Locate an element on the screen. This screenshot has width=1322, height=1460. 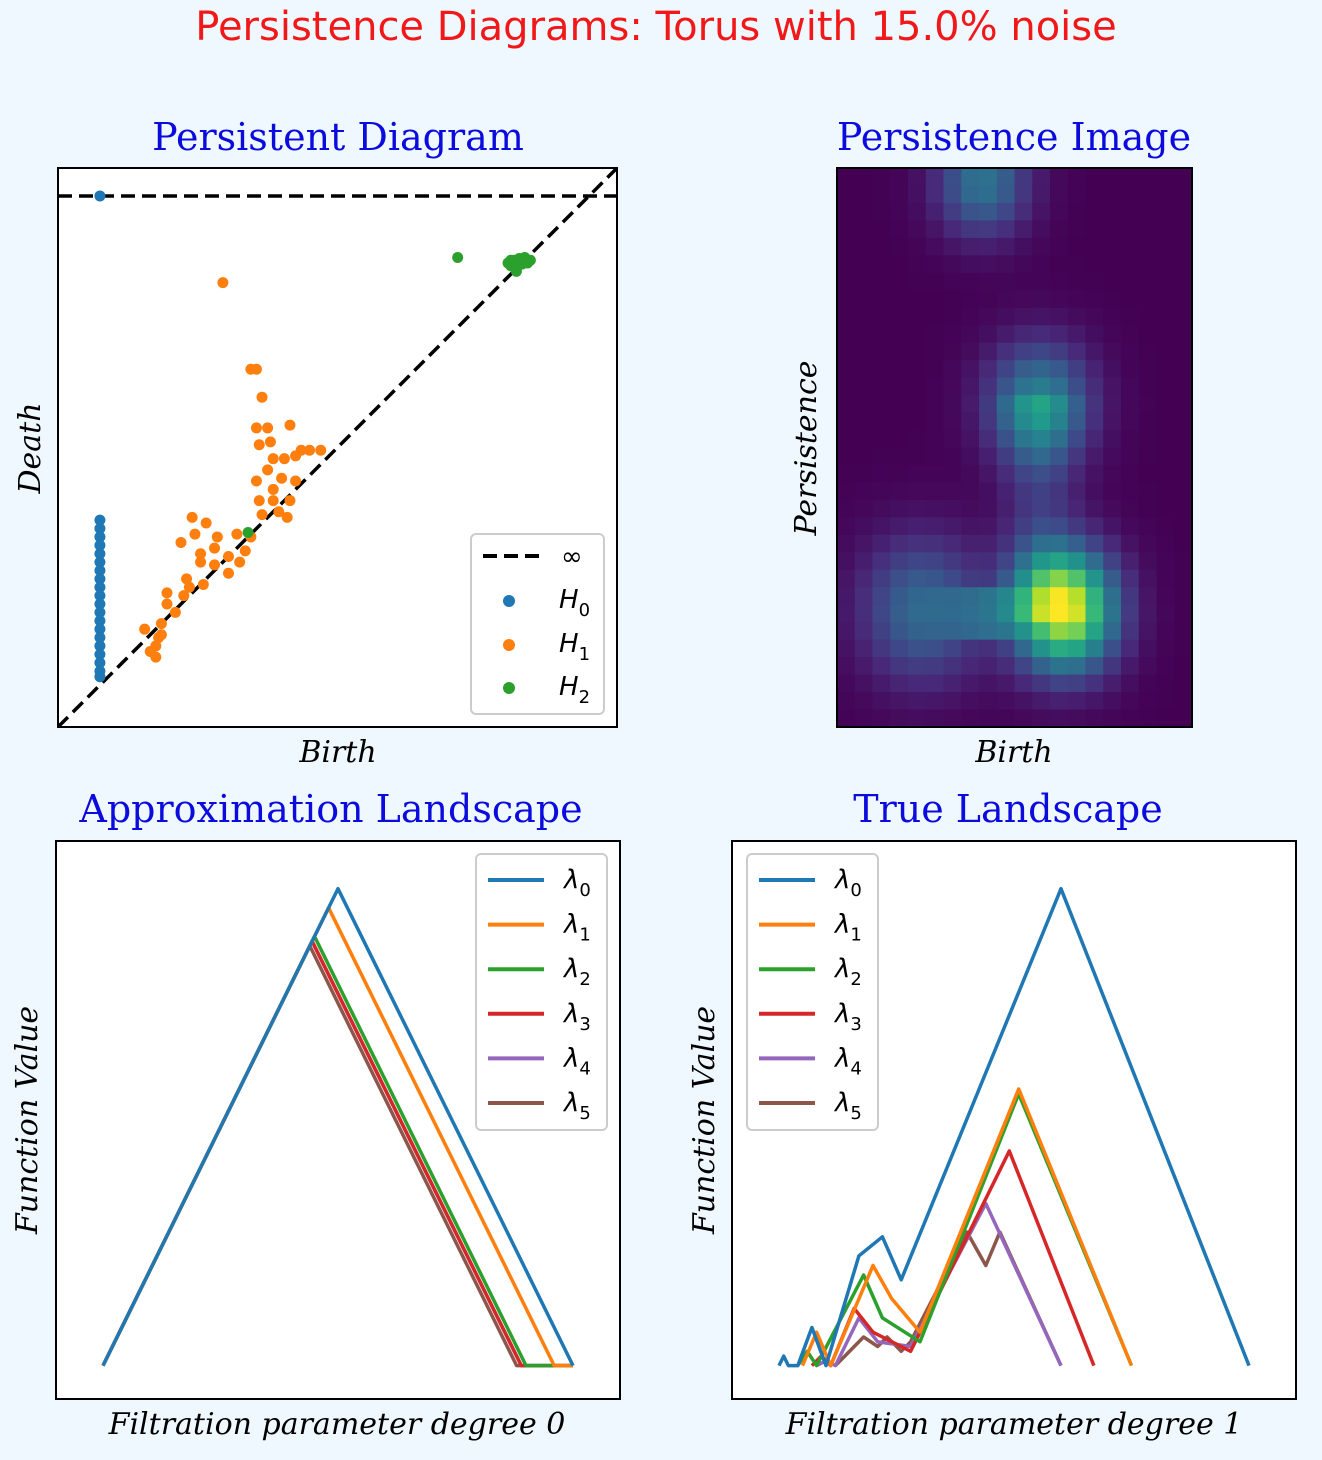
approximation-landscape-ylabel: Function Value is located at coordinates (27, 1120).